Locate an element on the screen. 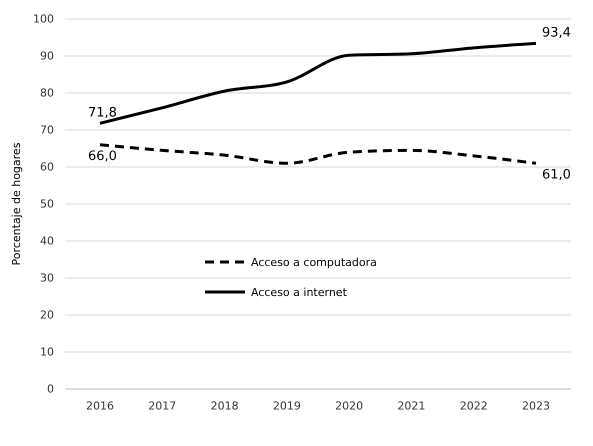 The height and width of the screenshot is (446, 593). y-tick-label: 30 is located at coordinates (47, 278).